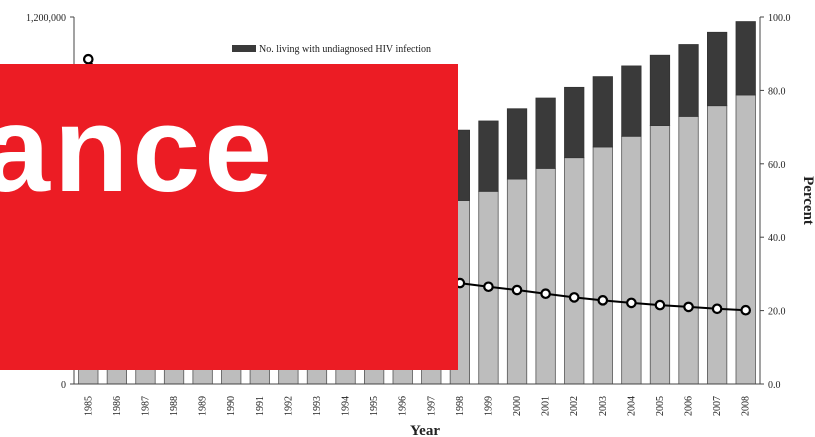 This screenshot has height=437, width=815. Describe the element at coordinates (63, 385) in the screenshot. I see `y-left-tick-label: 0` at that location.